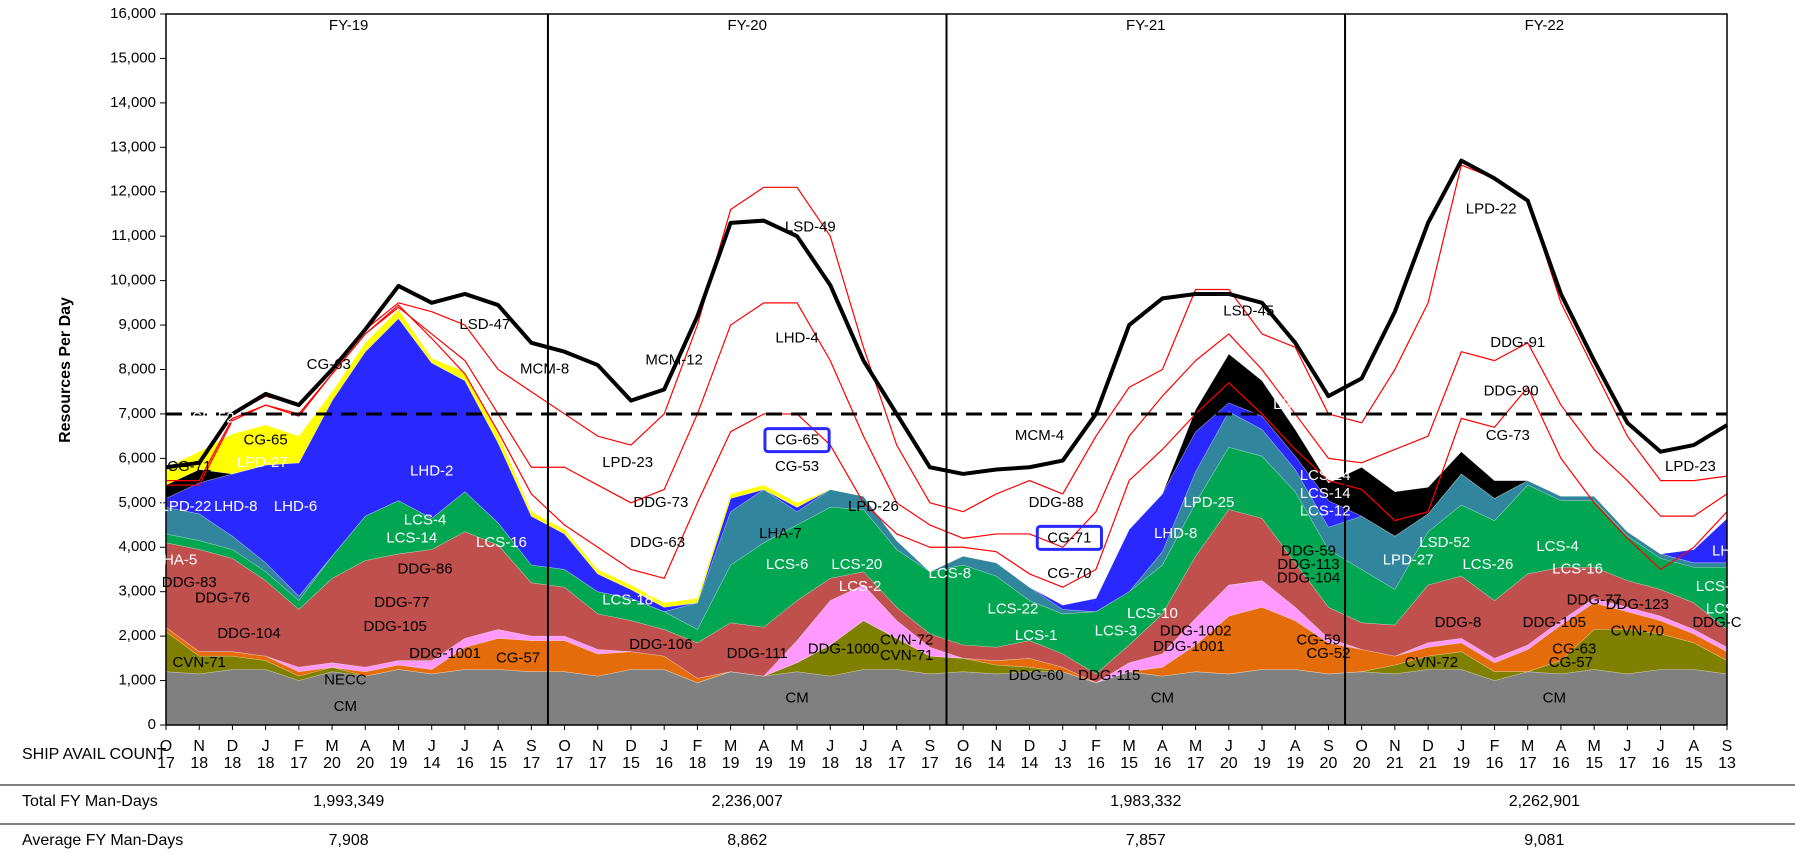 This screenshot has height=855, width=1795. I want to click on x-tick-label: S, so click(930, 746).